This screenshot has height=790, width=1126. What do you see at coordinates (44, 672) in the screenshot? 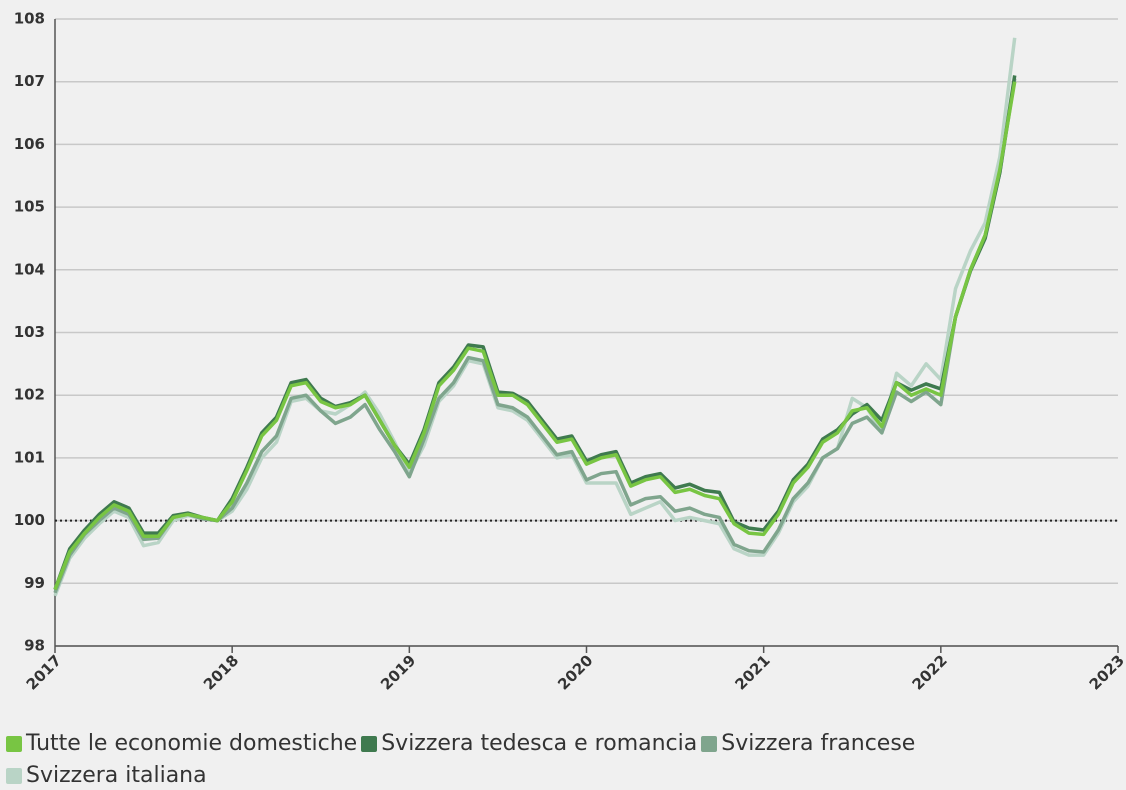
I see `x-tick-label: 2017` at bounding box center [44, 672].